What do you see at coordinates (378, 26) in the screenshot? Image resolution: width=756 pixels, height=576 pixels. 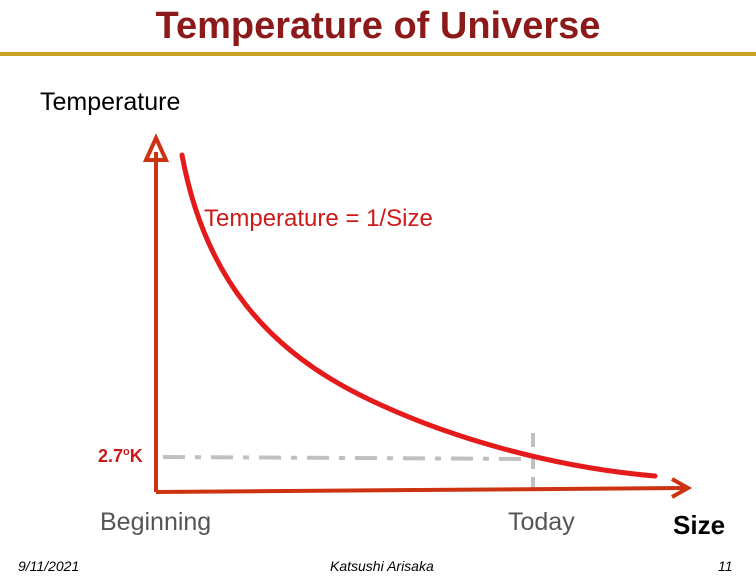 I see `slide-title: Temperature of Universe` at bounding box center [378, 26].